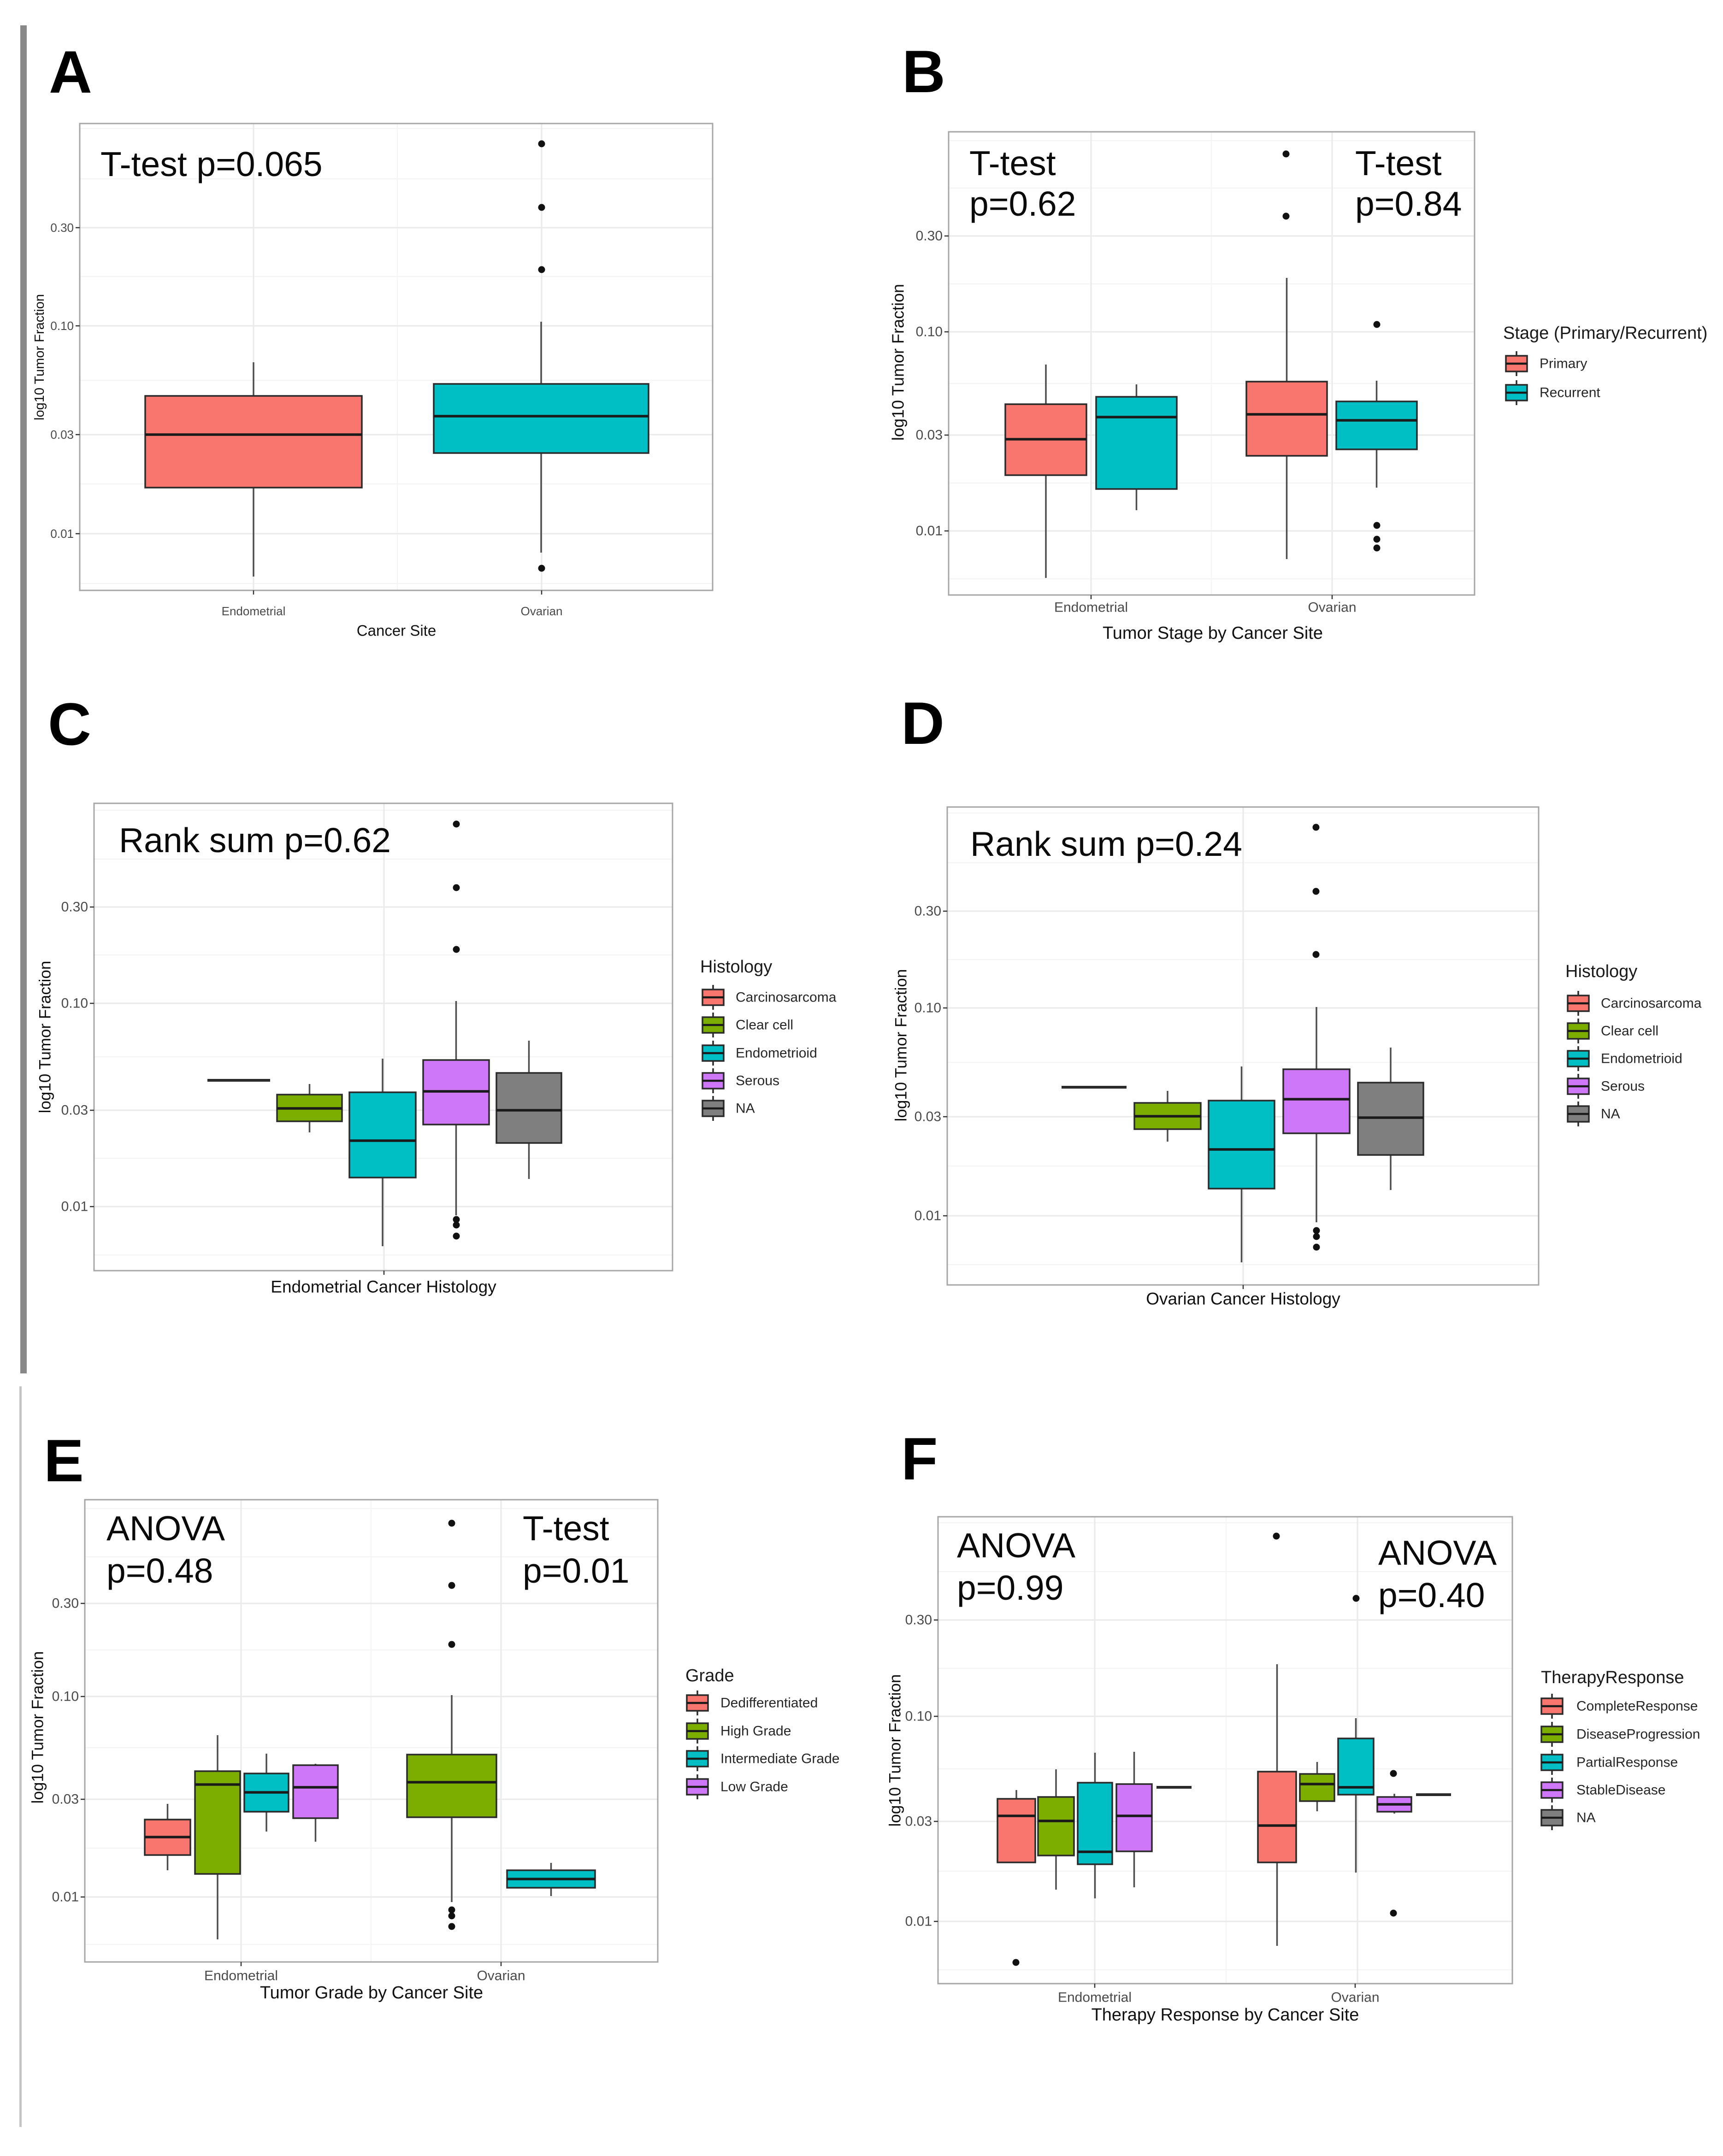 This screenshot has width=1723, height=2156. What do you see at coordinates (1638, 1734) in the screenshot?
I see `svg-text: DiseaseProgression` at bounding box center [1638, 1734].